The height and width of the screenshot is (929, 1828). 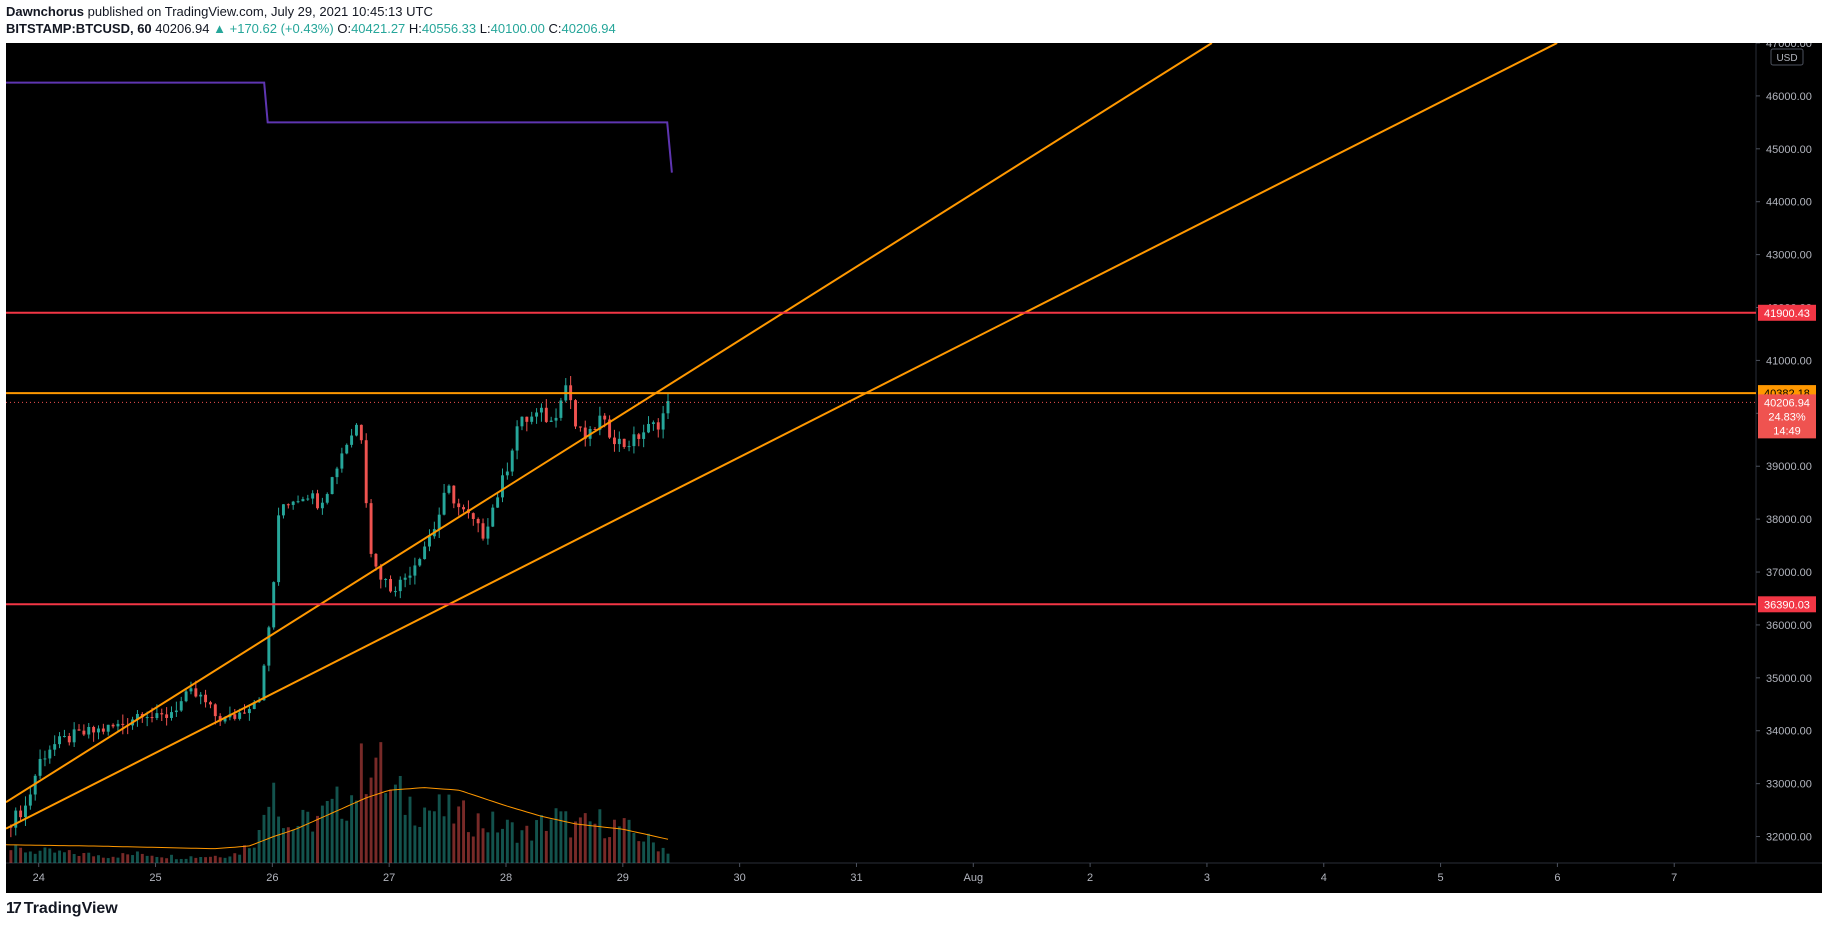 What do you see at coordinates (1787, 604) in the screenshot?
I see `level-price-tag` at bounding box center [1787, 604].